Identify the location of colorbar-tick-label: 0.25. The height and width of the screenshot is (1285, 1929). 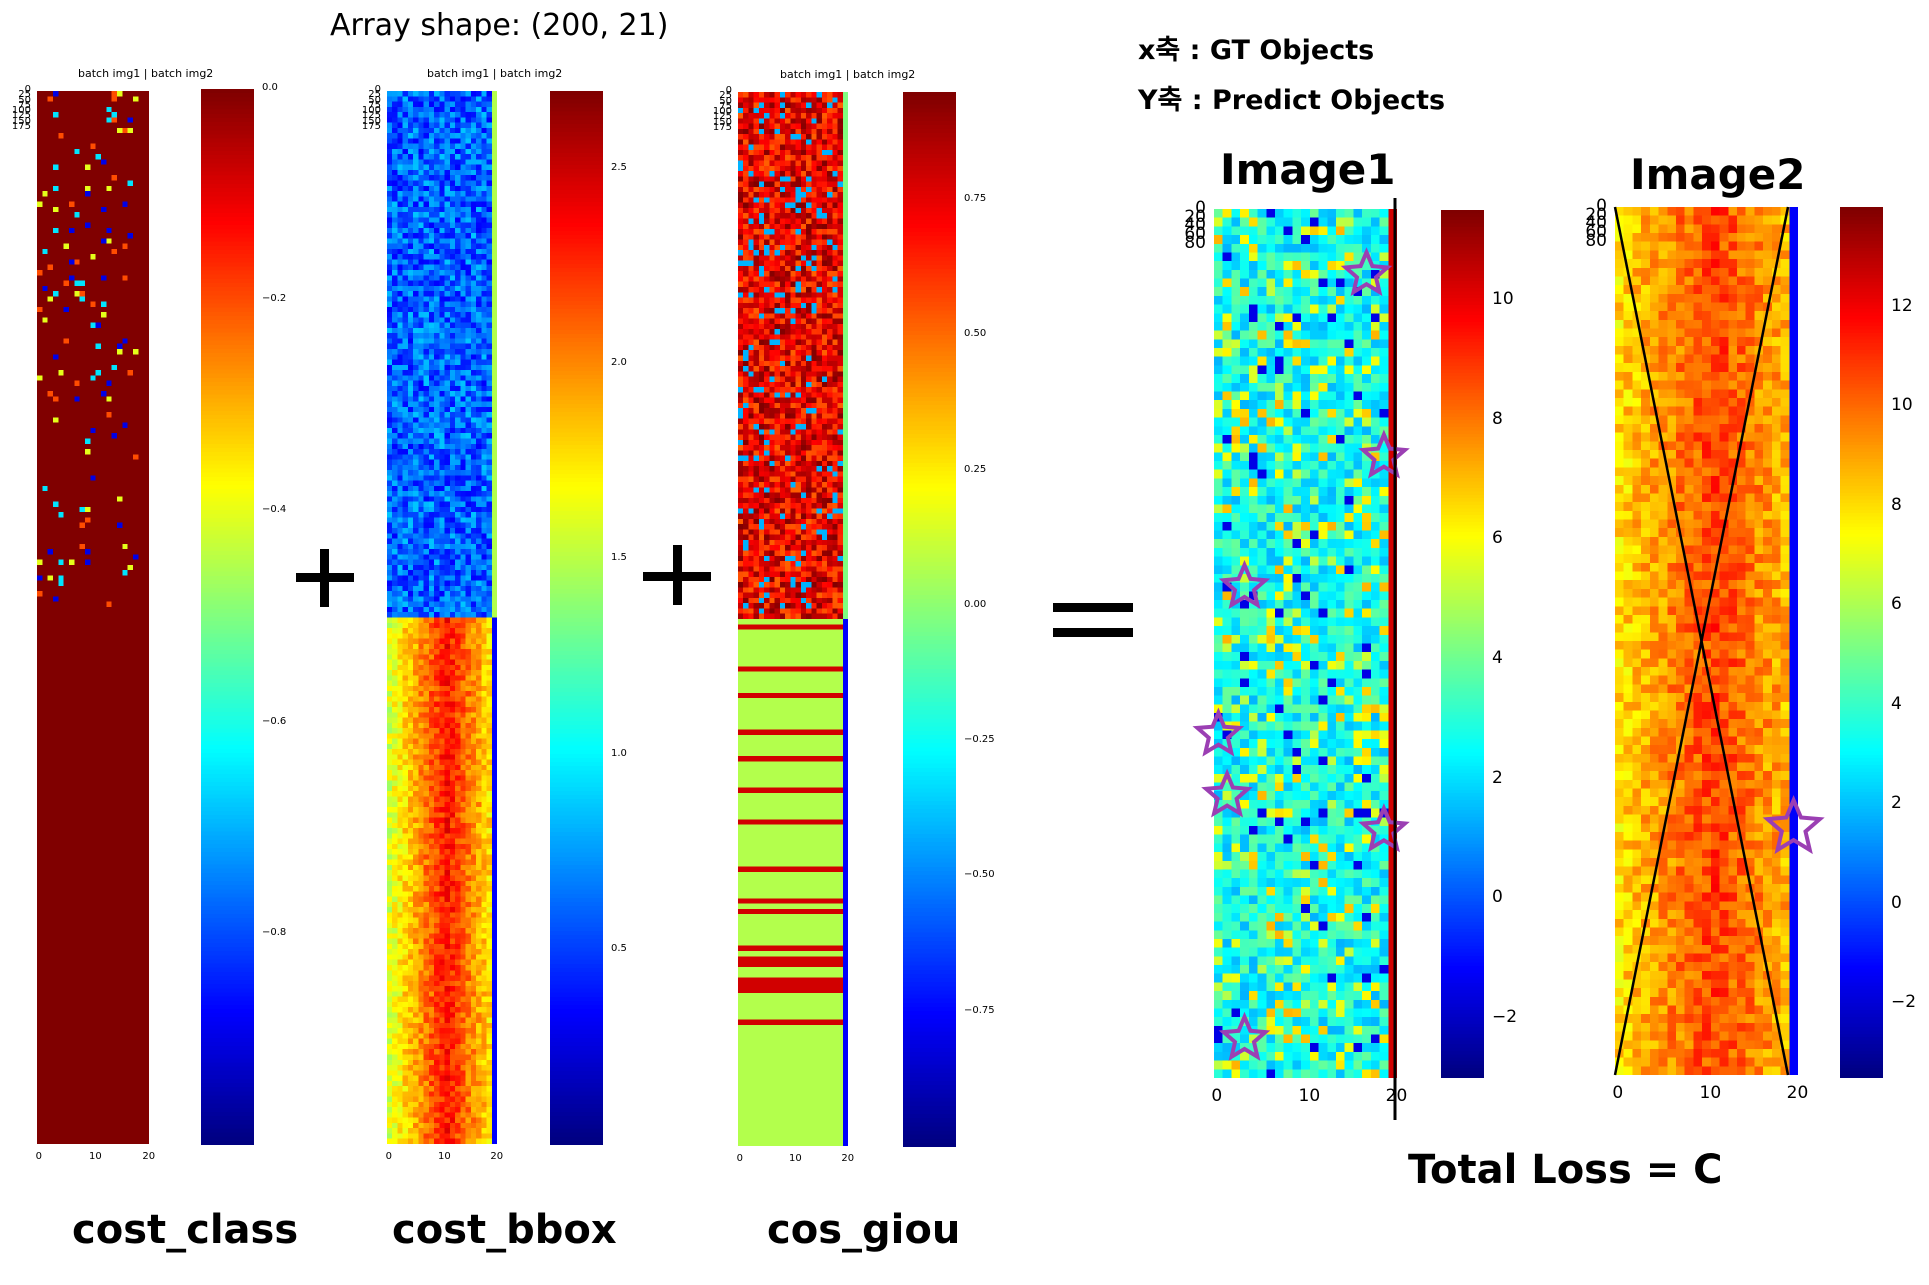
(975, 469).